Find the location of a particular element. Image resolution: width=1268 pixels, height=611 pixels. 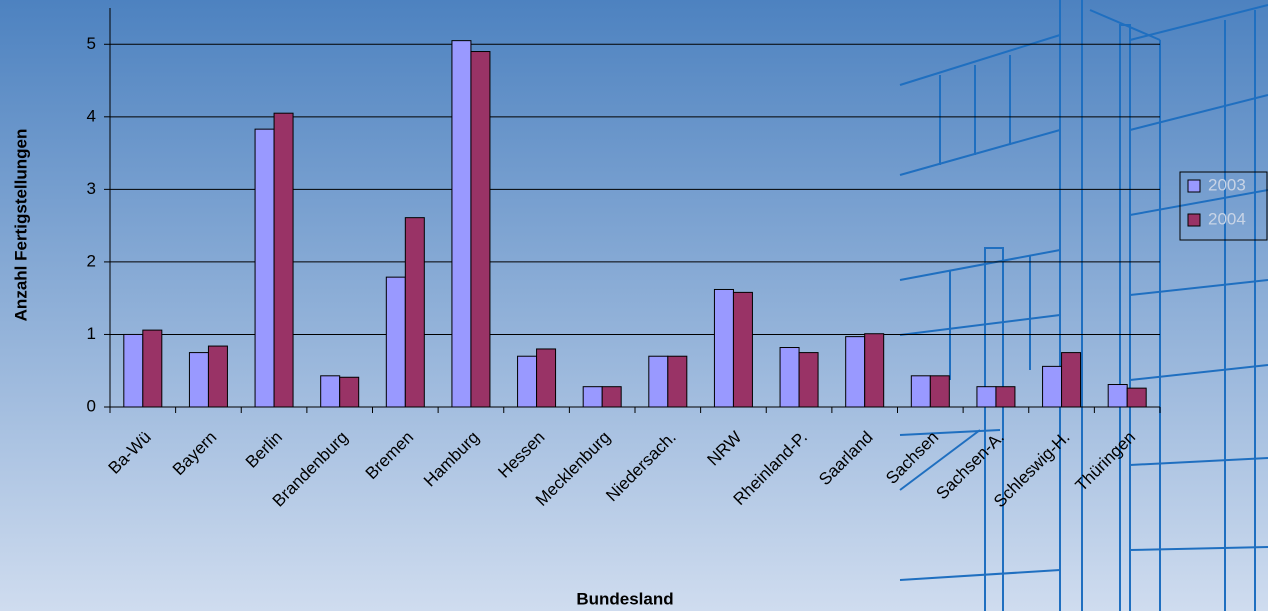

y-tick-label: 1 is located at coordinates (91, 333).